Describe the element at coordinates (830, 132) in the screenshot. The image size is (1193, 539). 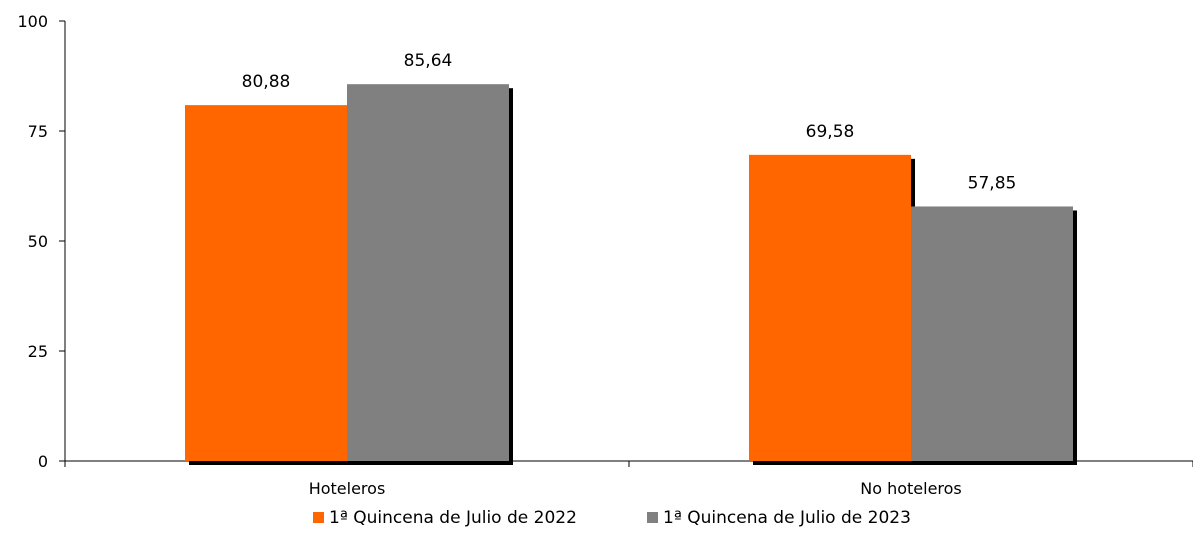
I see `bar-value-label: 69,58` at that location.